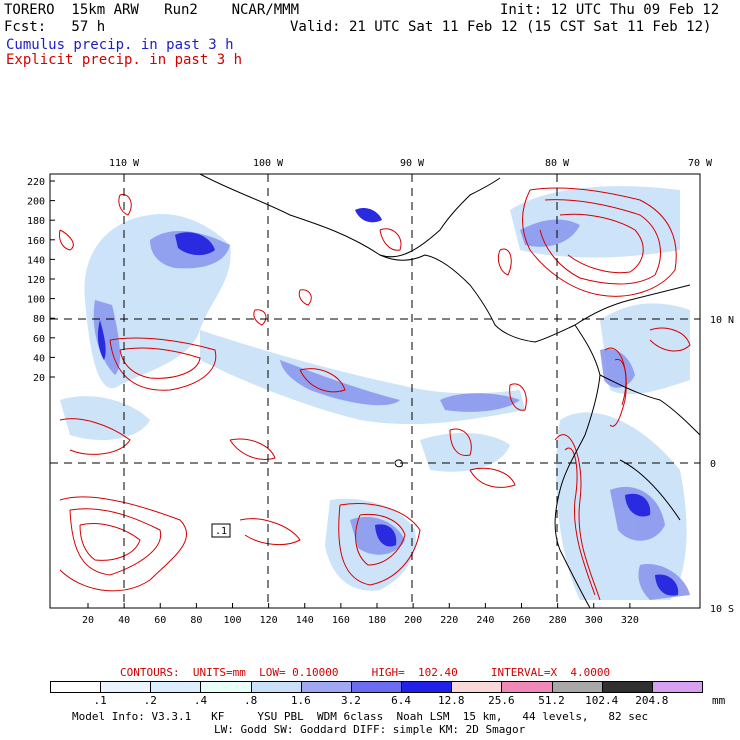 Image resolution: width=740 pixels, height=740 pixels. I want to click on contour-label-box, so click(221, 530).